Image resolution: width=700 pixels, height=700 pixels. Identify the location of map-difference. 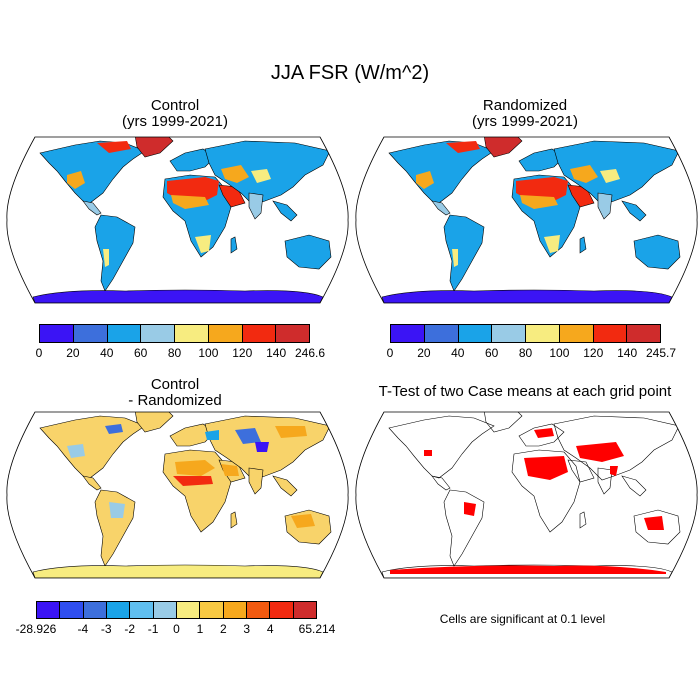
(177, 495).